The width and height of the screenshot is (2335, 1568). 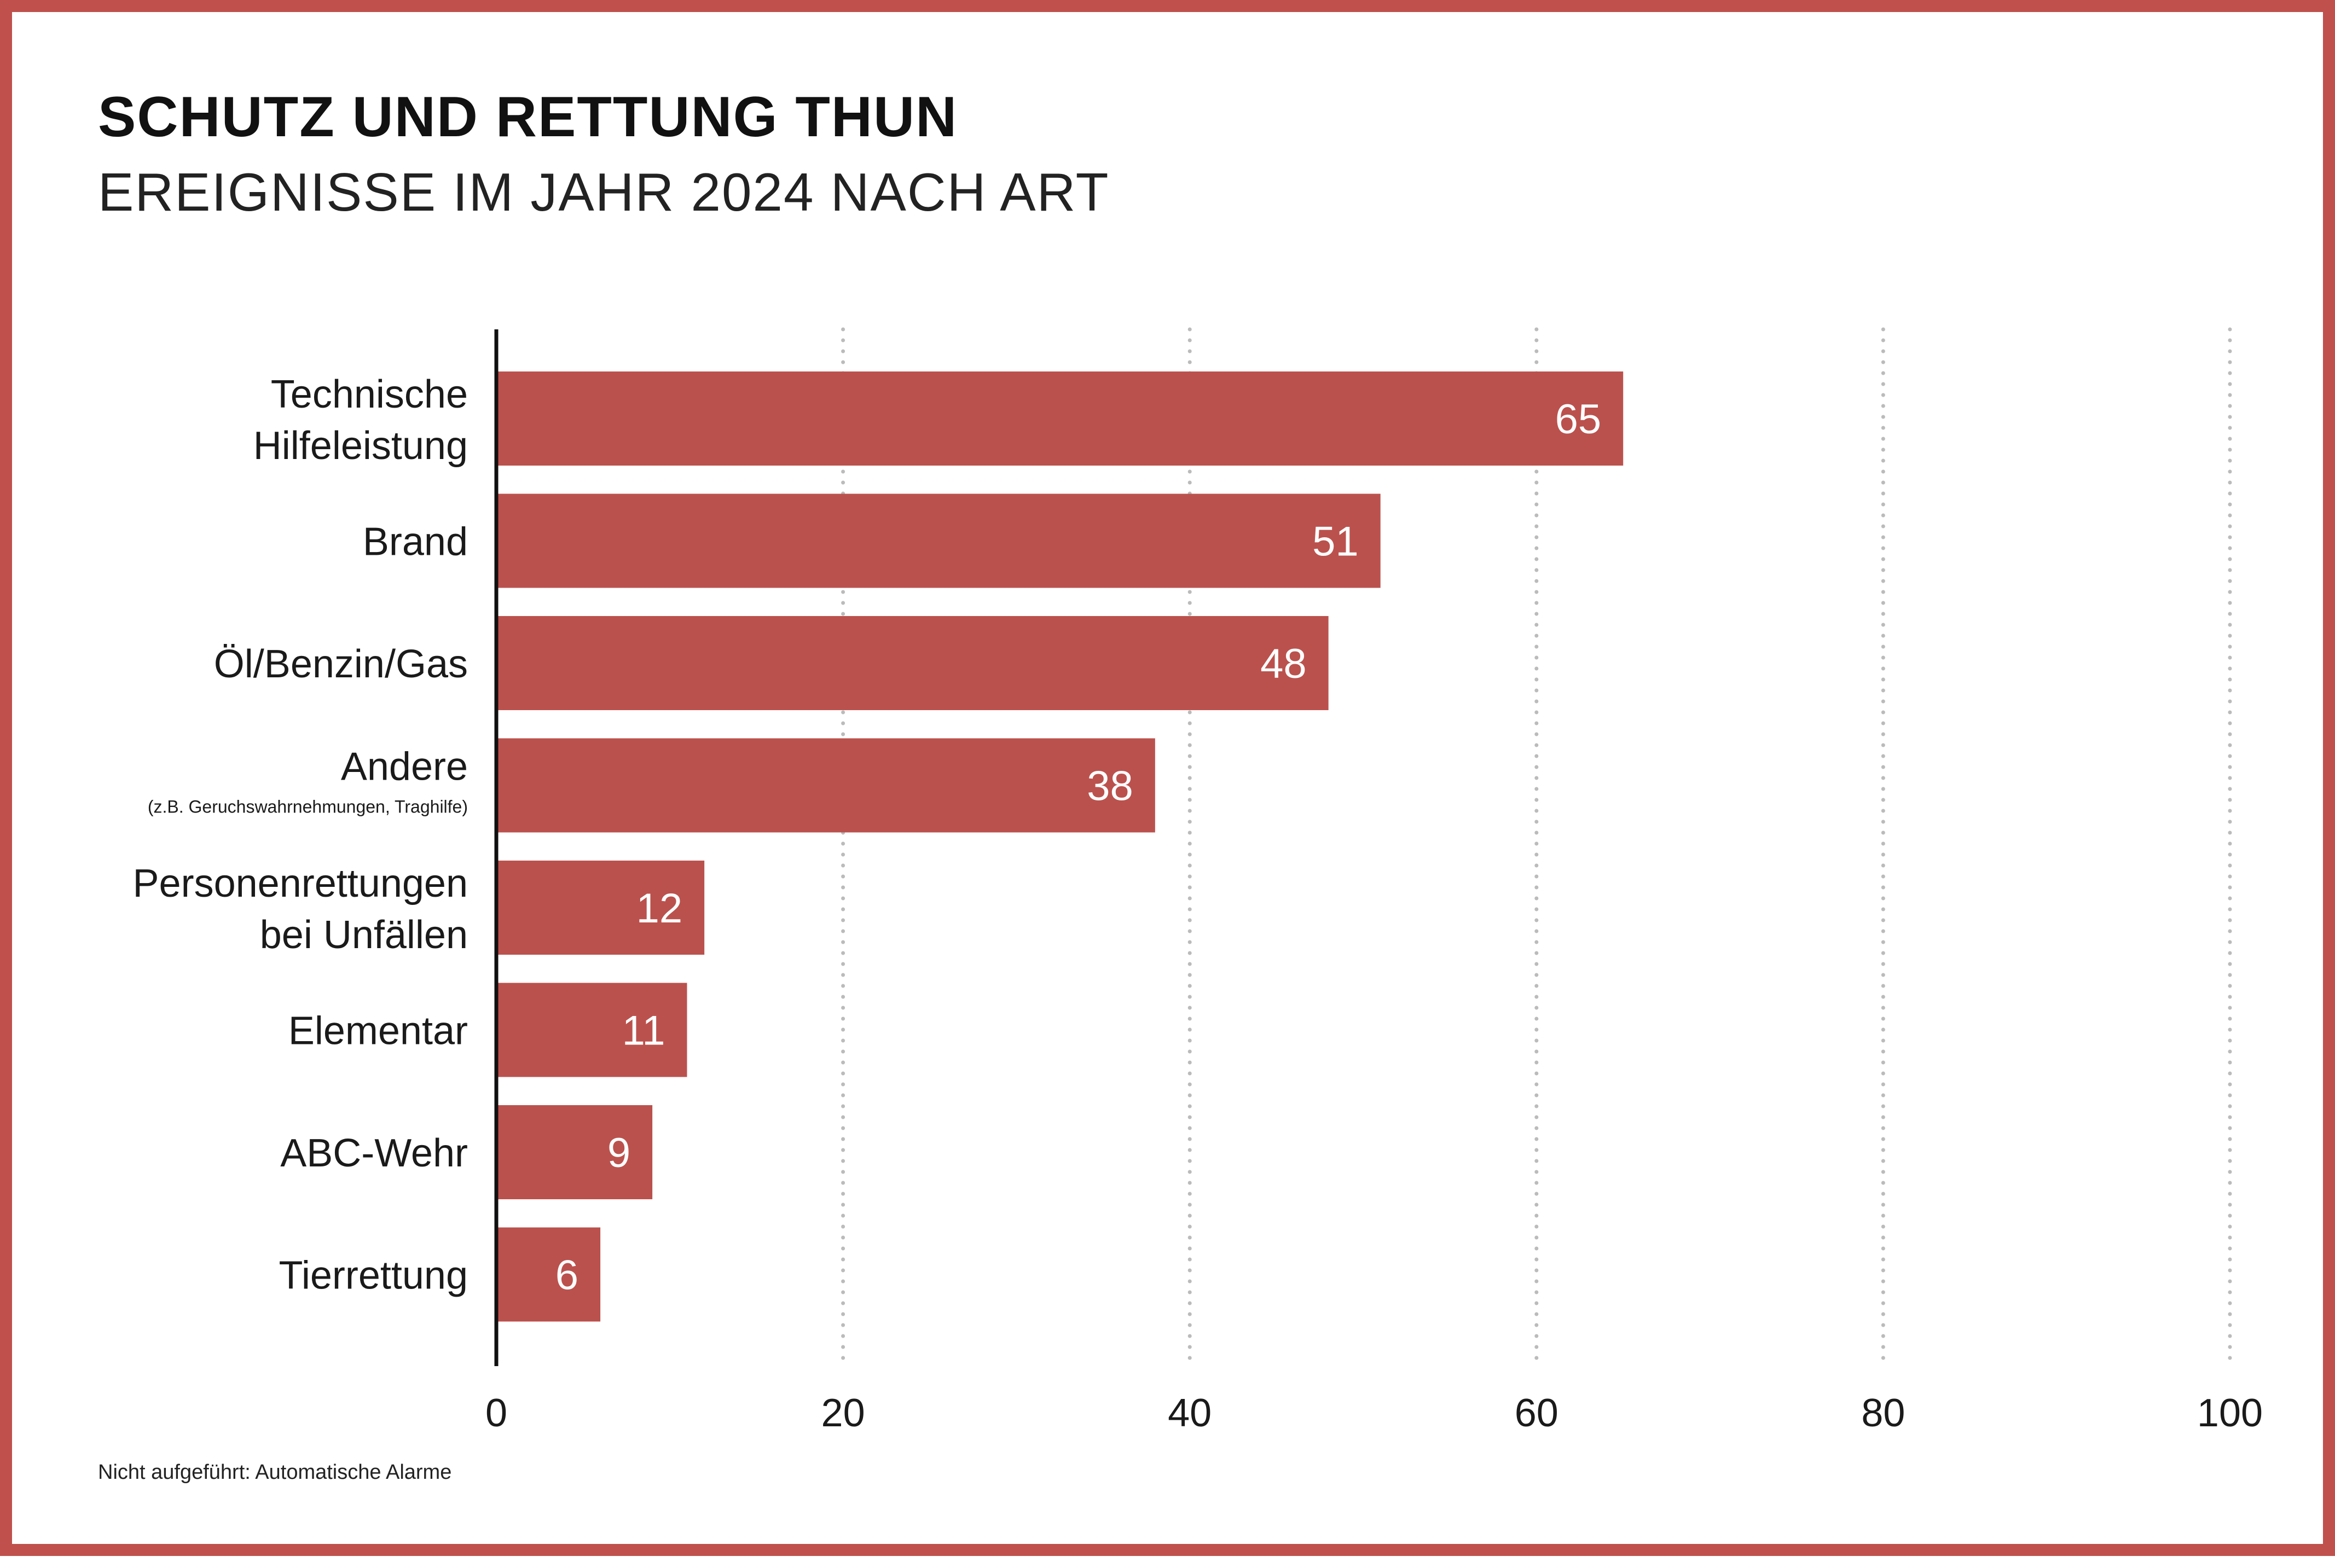 What do you see at coordinates (566, 1275) in the screenshot?
I see `data-label: 6` at bounding box center [566, 1275].